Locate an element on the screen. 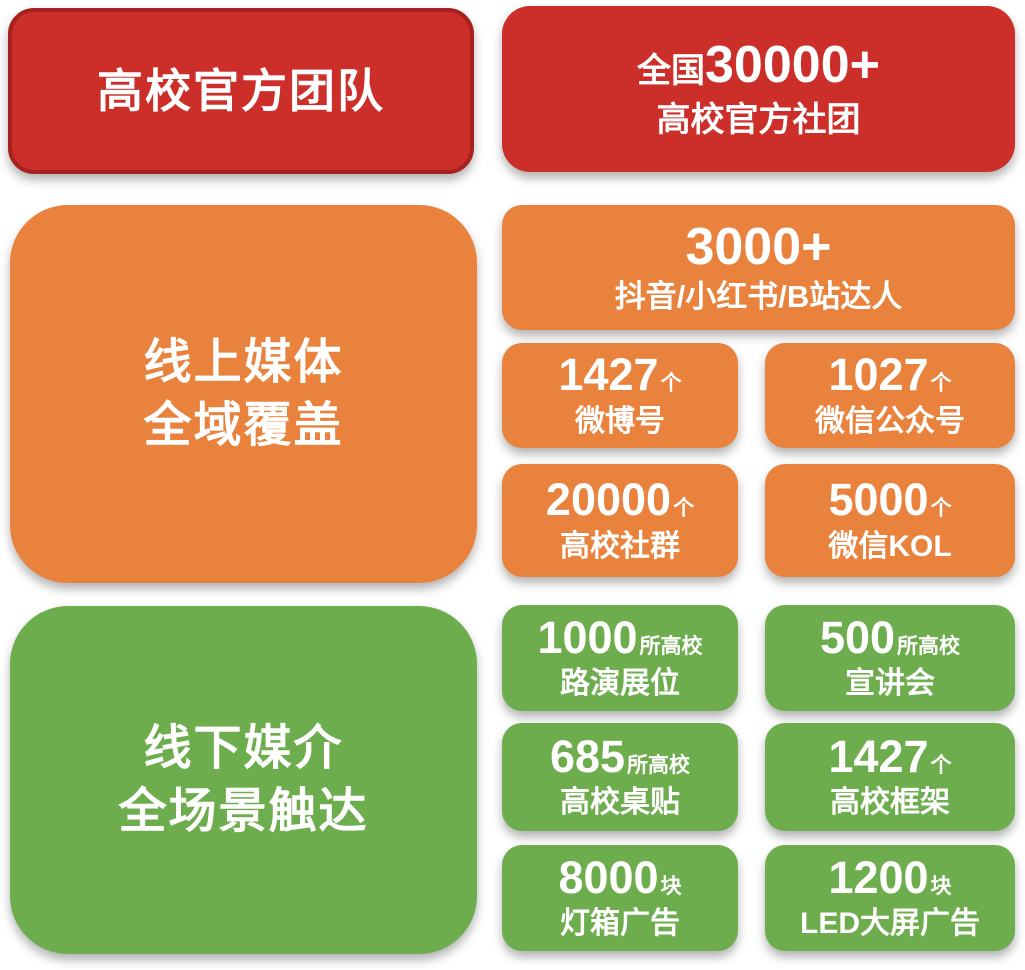 The width and height of the screenshot is (1025, 970). card-university-communities: 20000个 高校社群 is located at coordinates (620, 520).